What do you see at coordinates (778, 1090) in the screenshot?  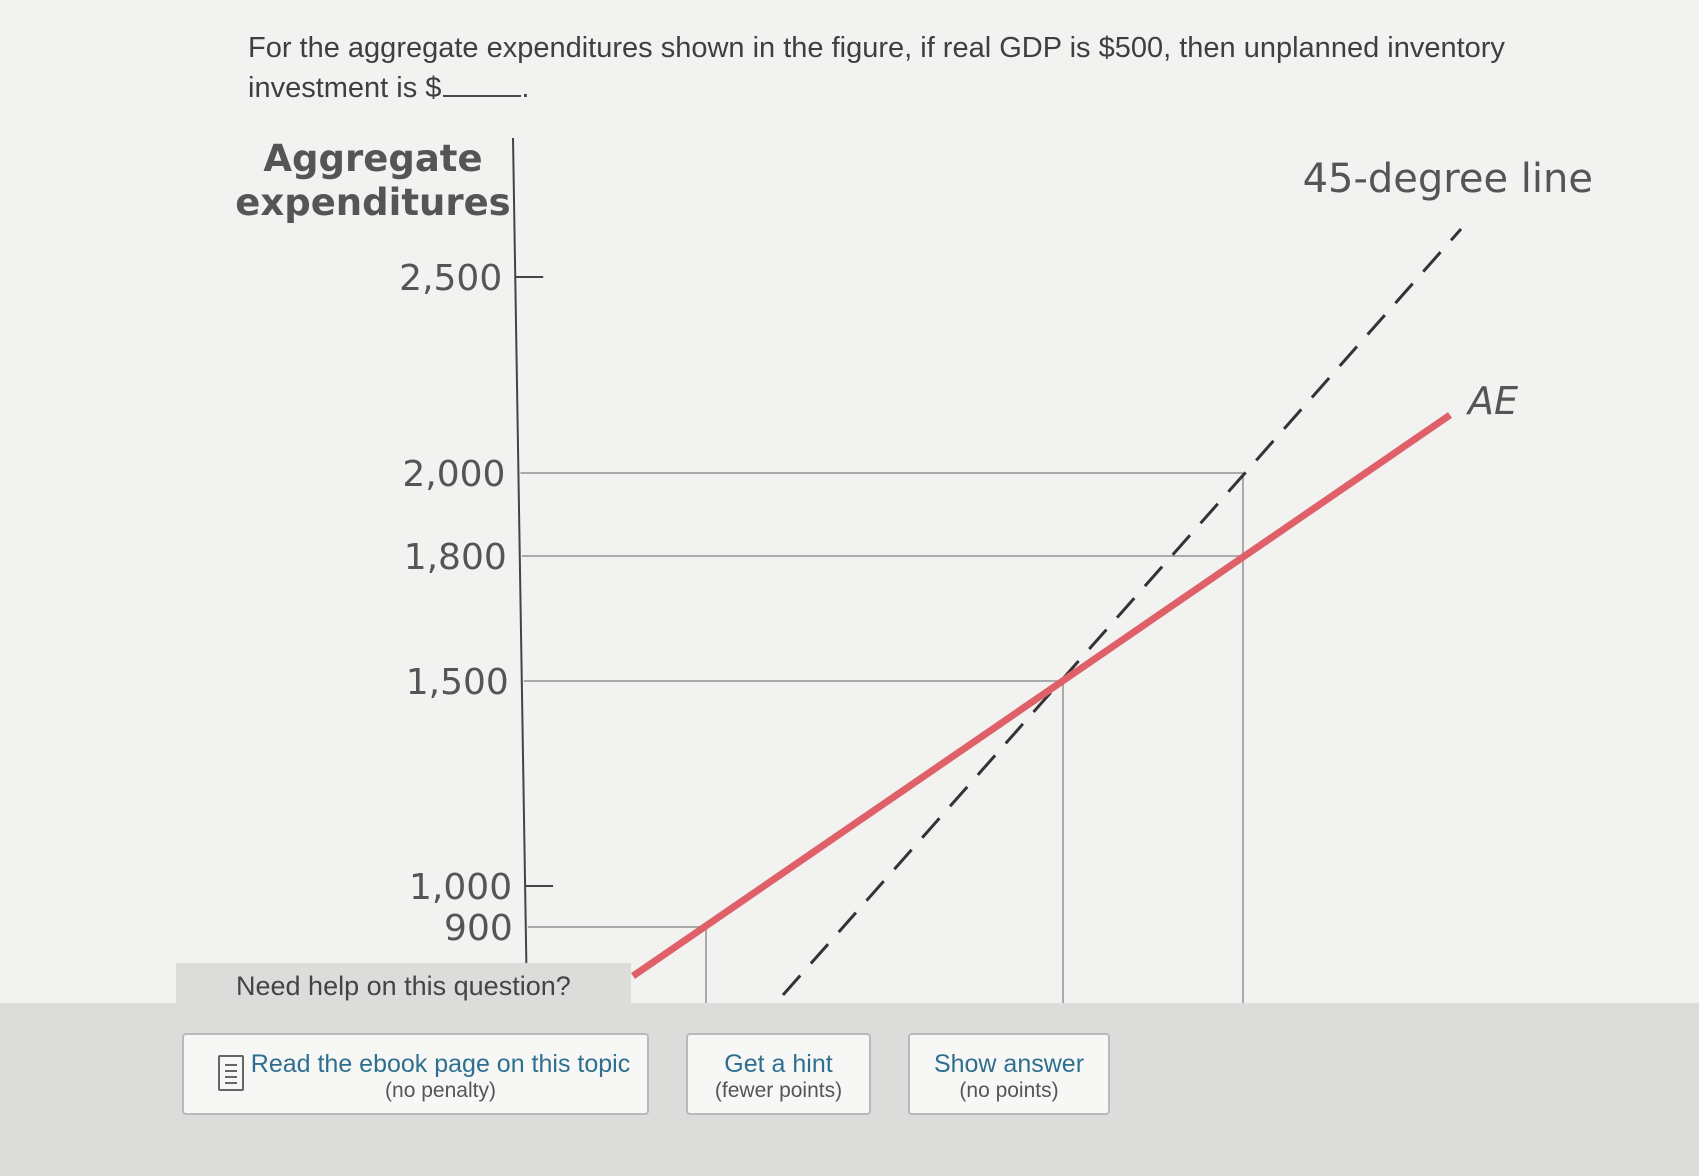 I see `get-hint-sublabel: (fewer points)` at bounding box center [778, 1090].